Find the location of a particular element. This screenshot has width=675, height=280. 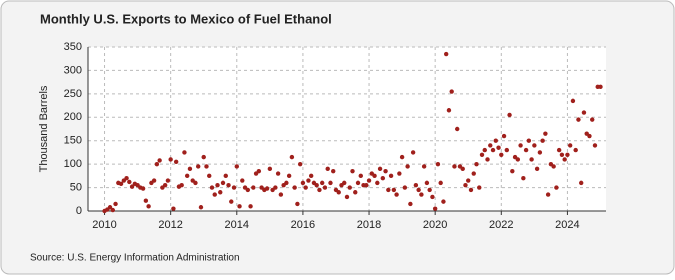

y-tick-label: 300 is located at coordinates (73, 70).